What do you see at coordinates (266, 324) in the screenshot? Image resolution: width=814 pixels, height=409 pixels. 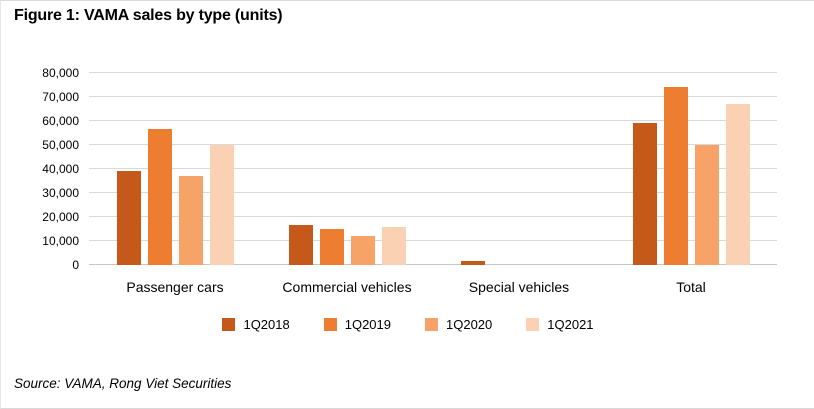 I see `legend-label: 1Q2018` at bounding box center [266, 324].